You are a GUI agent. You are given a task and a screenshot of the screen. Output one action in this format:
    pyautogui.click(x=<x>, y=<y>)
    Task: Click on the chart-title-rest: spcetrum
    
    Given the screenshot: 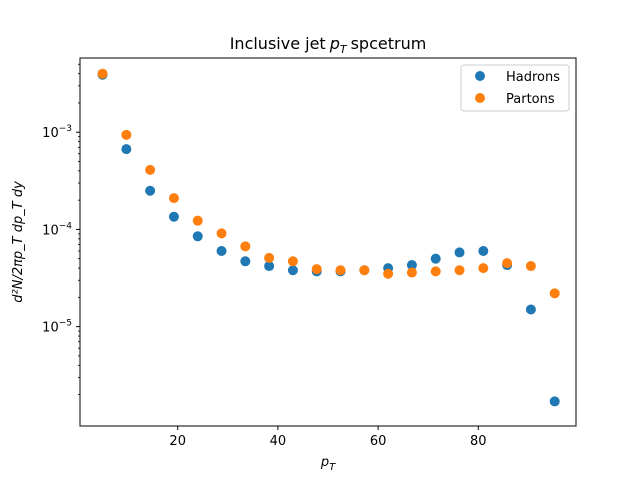 What is the action you would take?
    pyautogui.click(x=389, y=43)
    